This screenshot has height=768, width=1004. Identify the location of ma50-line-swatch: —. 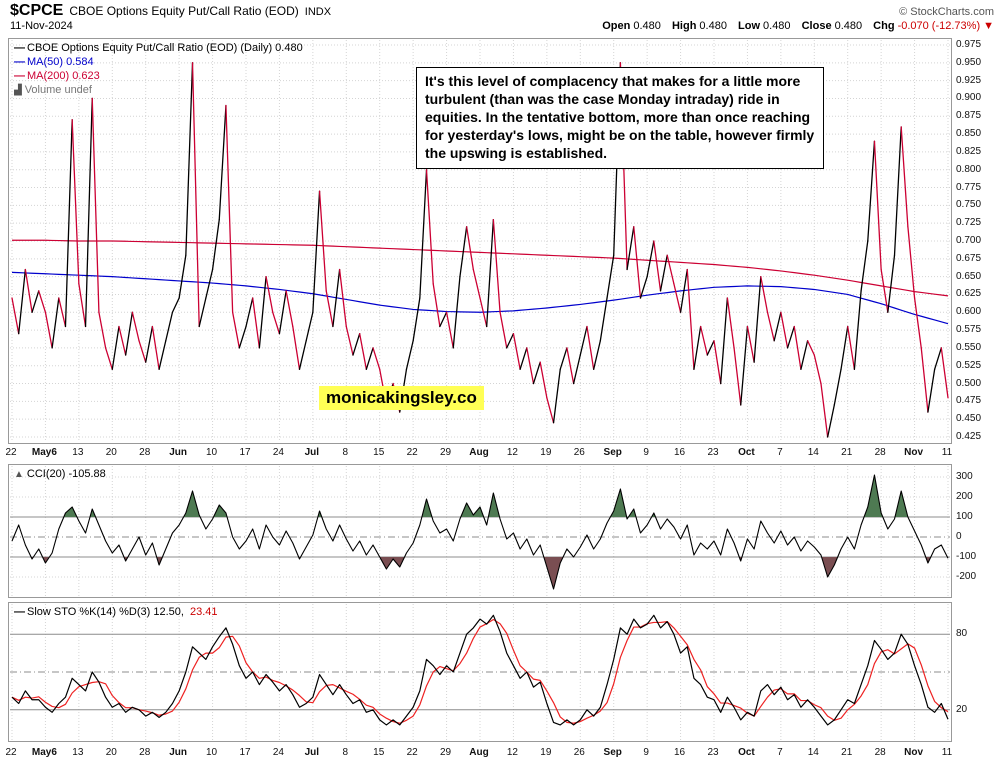
(19, 62).